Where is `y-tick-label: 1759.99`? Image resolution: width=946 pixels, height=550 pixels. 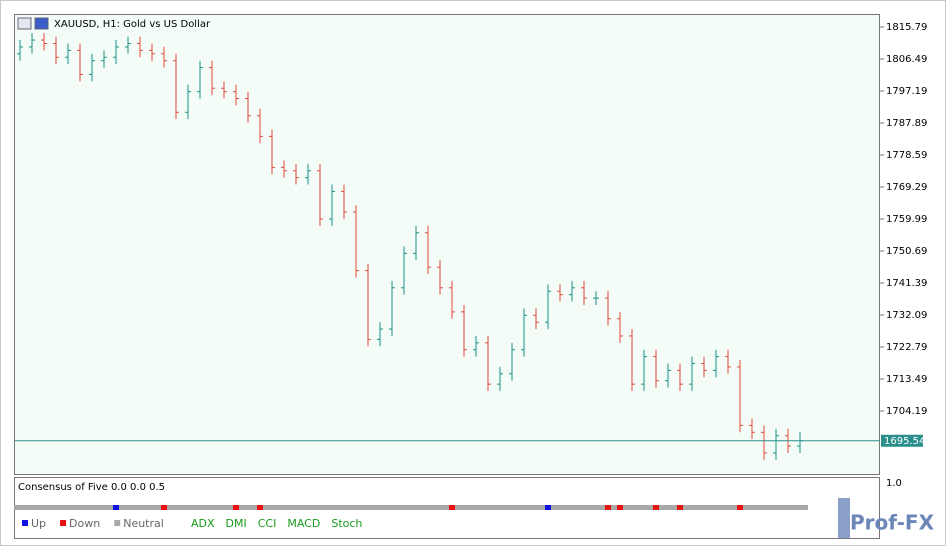
y-tick-label: 1759.99 is located at coordinates (906, 219).